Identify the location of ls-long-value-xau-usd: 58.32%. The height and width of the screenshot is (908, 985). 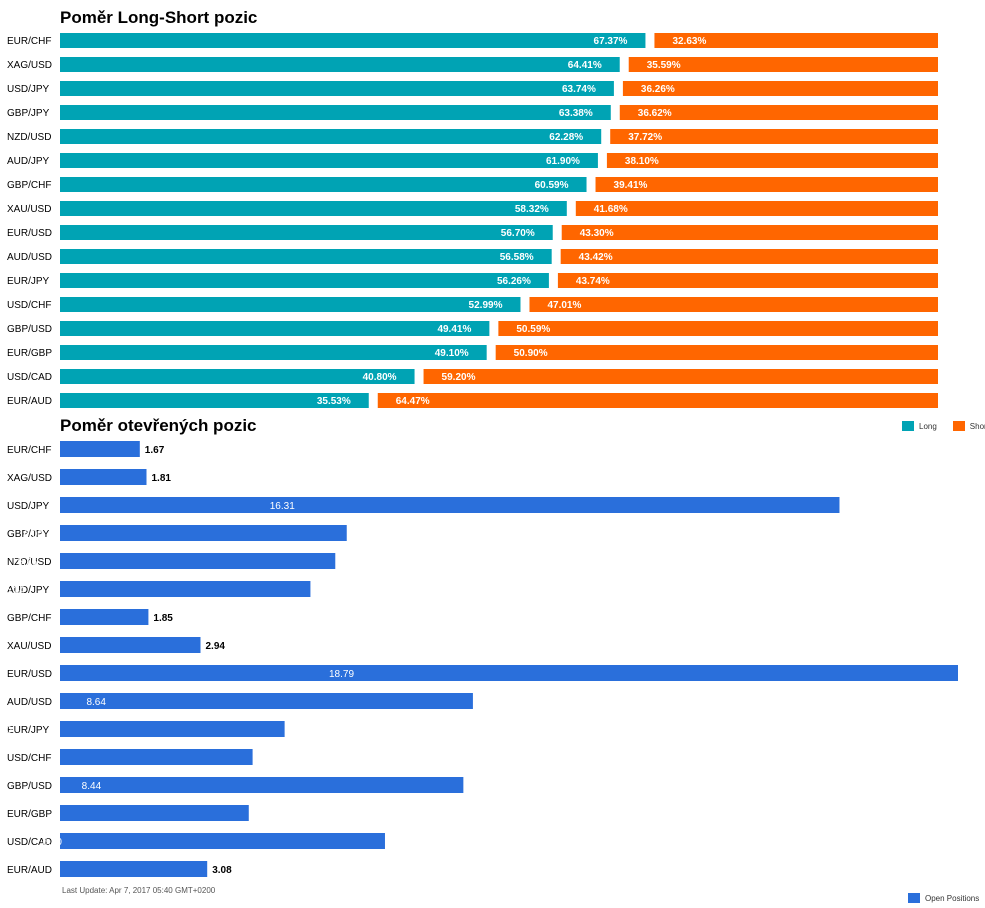
(532, 209).